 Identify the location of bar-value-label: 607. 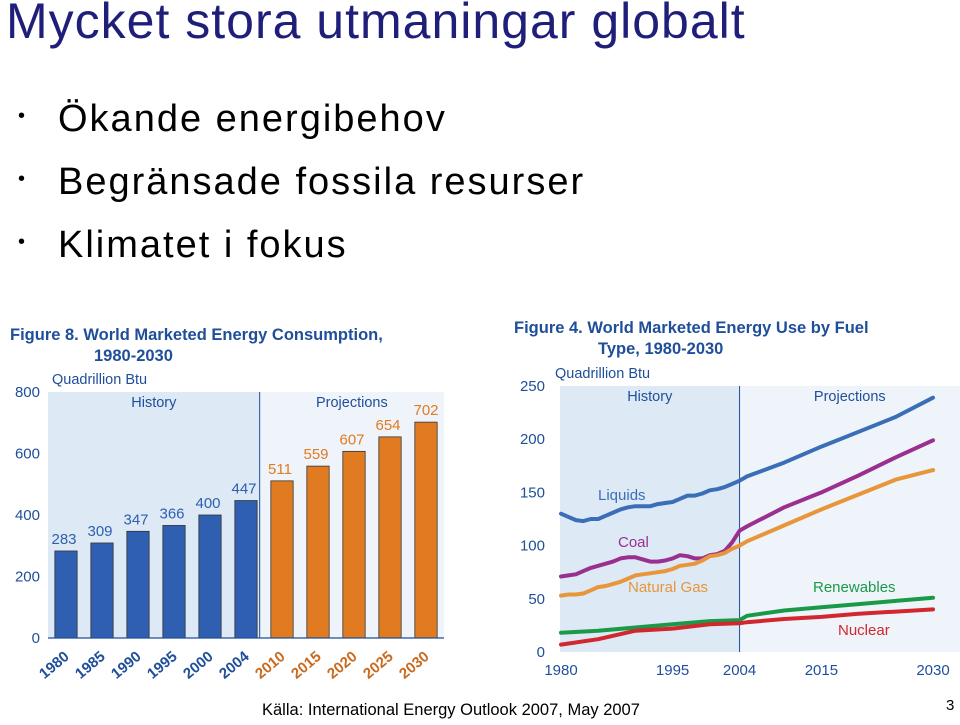
(351, 439).